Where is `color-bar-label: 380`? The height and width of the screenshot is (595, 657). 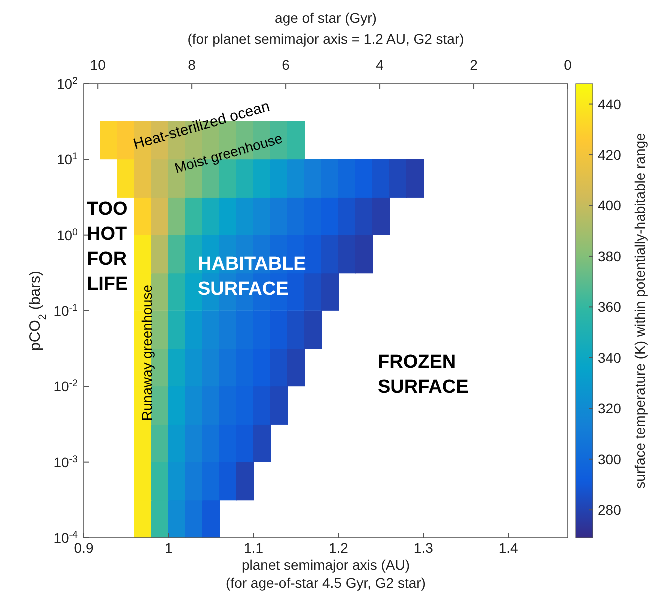 color-bar-label: 380 is located at coordinates (610, 256).